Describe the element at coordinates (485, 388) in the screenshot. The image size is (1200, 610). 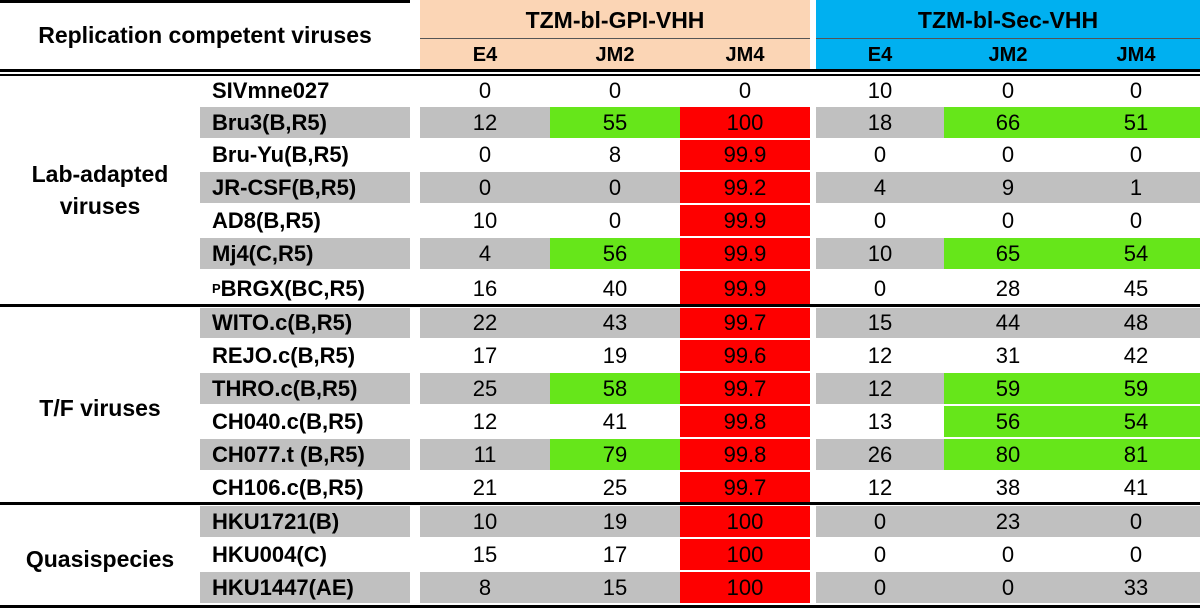
I see `gpi-cell: 25` at that location.